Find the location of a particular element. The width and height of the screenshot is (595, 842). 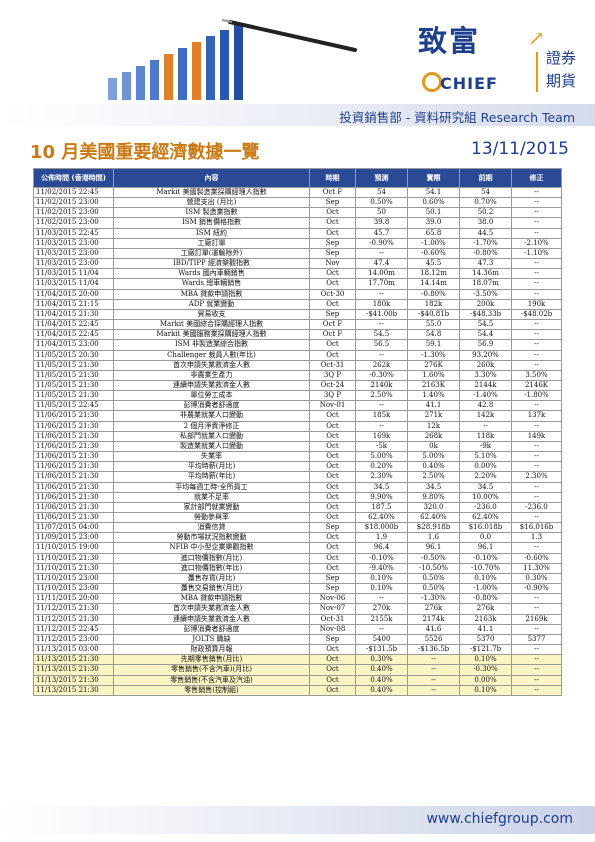

chief-logo: 致富 ↗ CHIEF 證券 期貨 is located at coordinates (497, 59).